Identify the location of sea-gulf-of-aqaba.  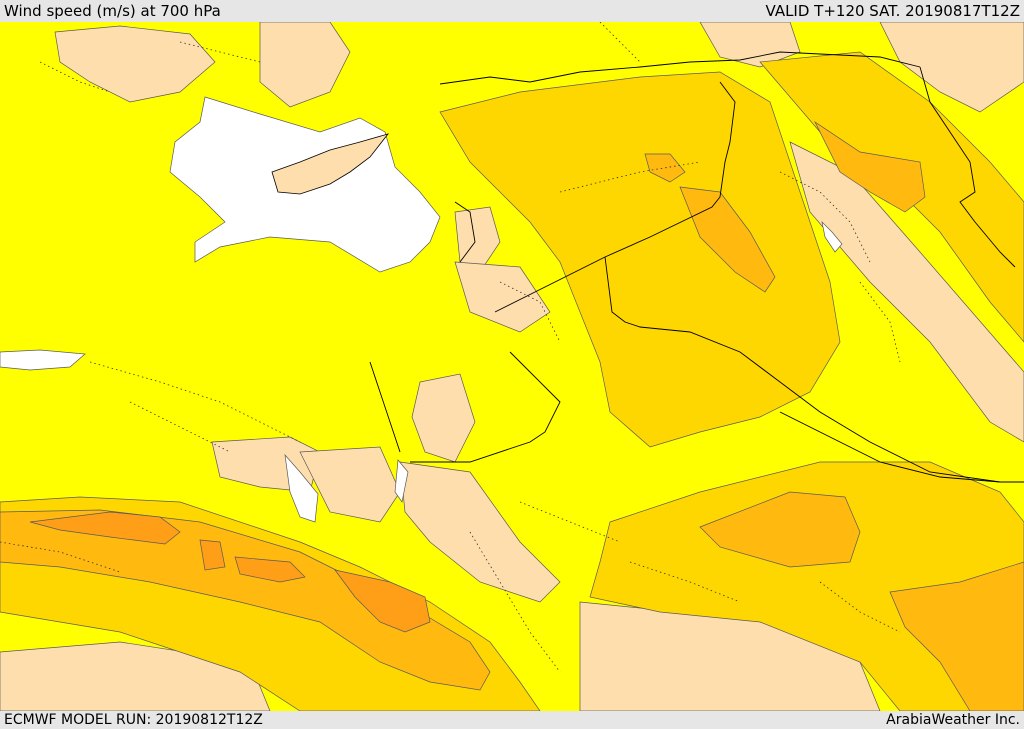
(401, 481).